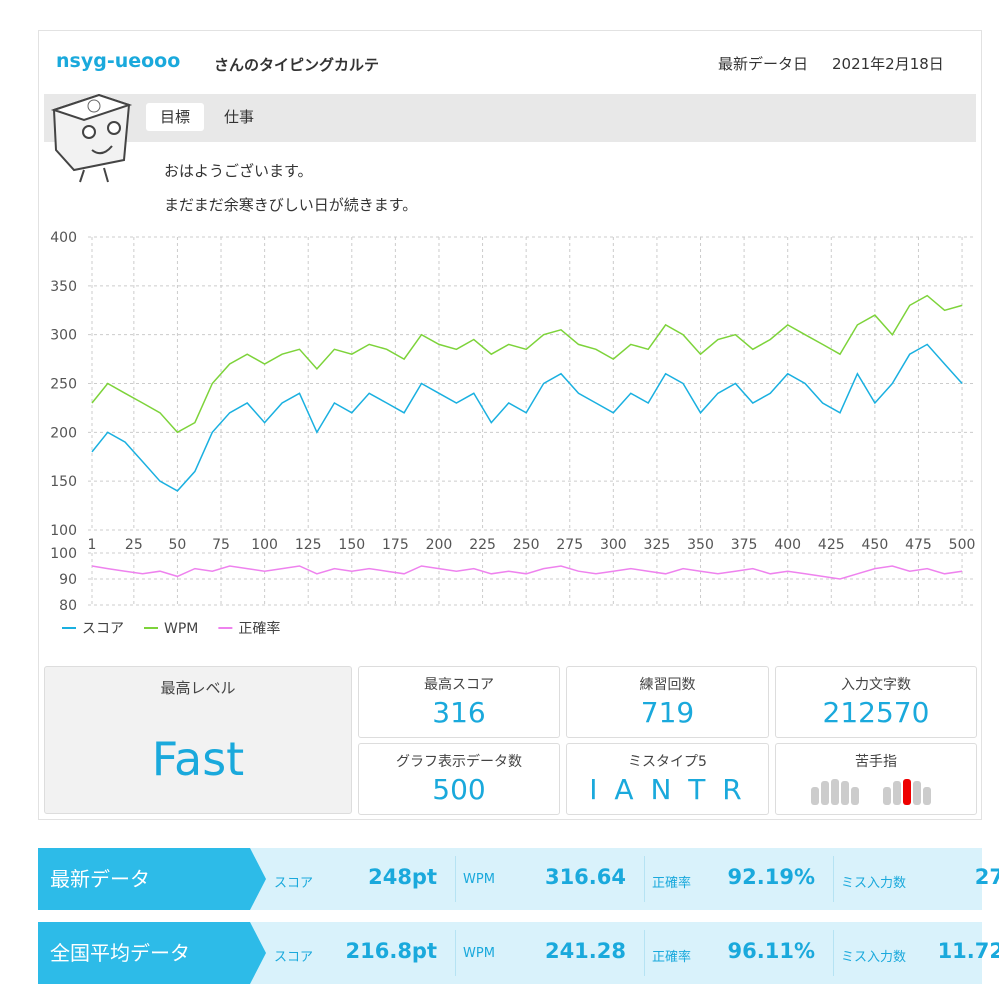  I want to click on stat-box: 苦手指, so click(876, 779).